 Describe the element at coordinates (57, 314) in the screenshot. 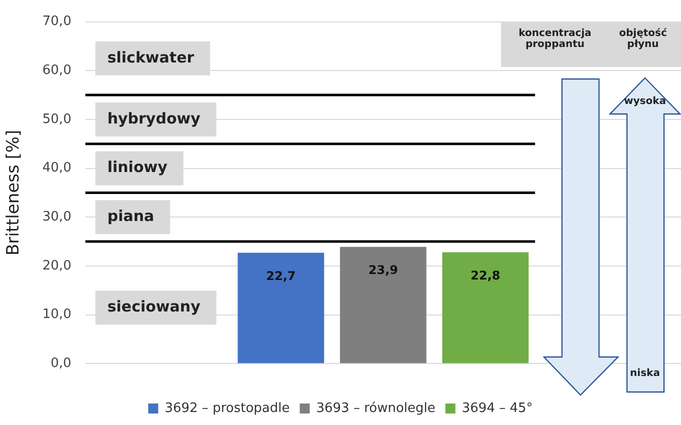

I see `y-tick-label: 10,0` at that location.